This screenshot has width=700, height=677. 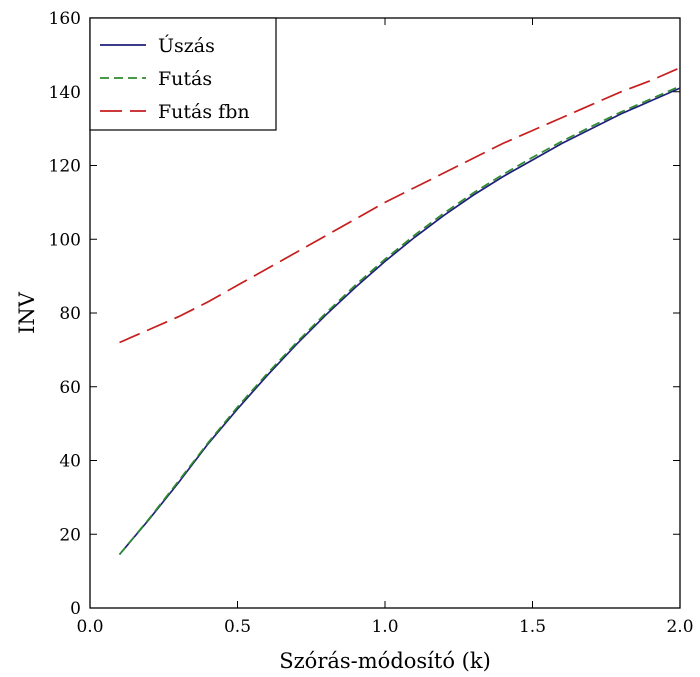 What do you see at coordinates (384, 627) in the screenshot?
I see `x-tick-label: 1.0` at bounding box center [384, 627].